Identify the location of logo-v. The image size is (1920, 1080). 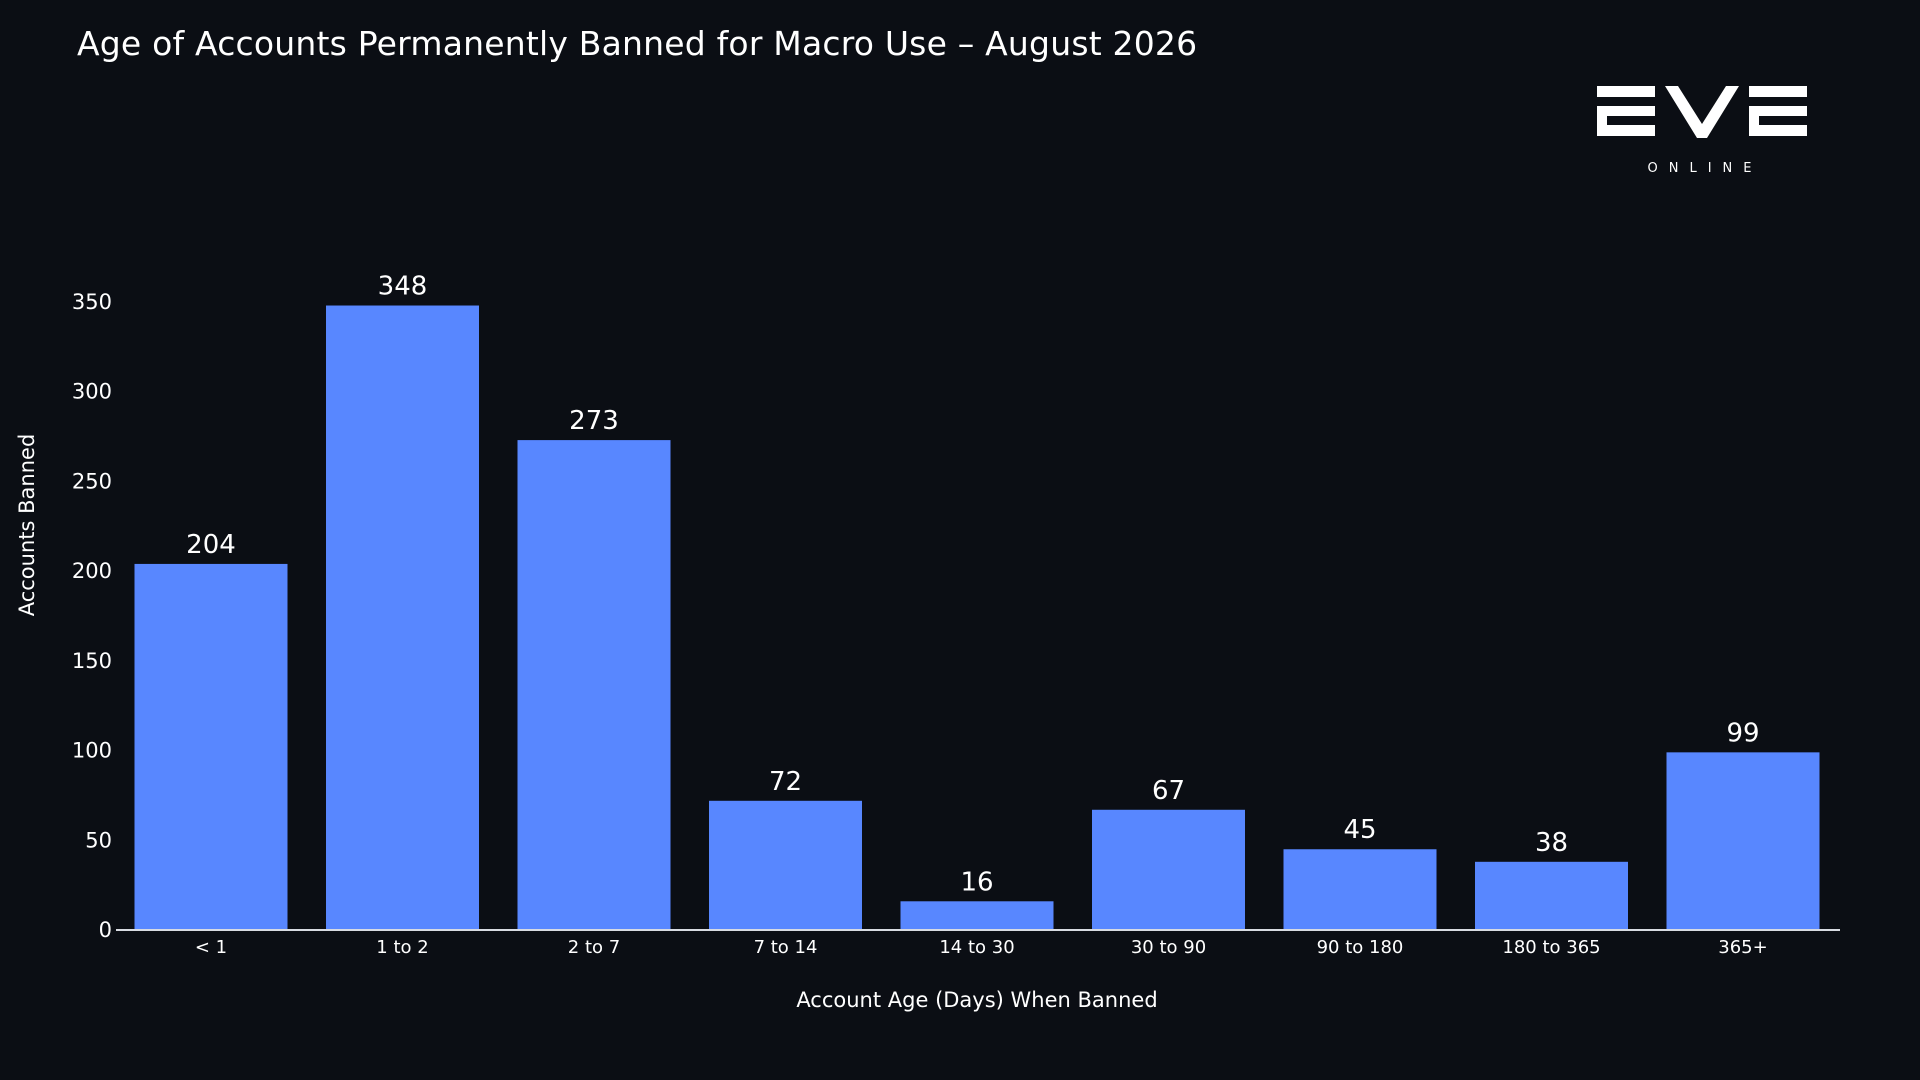
(1702, 112).